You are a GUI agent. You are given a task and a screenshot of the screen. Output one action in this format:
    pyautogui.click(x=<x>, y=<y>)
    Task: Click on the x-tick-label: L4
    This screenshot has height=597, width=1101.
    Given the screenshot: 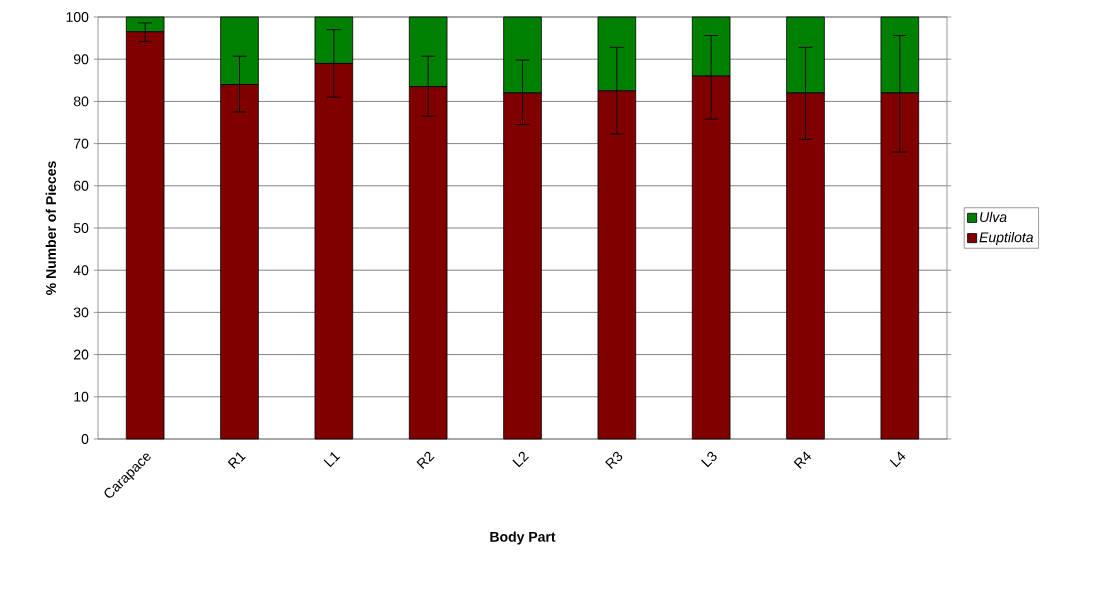 What is the action you would take?
    pyautogui.click(x=897, y=459)
    